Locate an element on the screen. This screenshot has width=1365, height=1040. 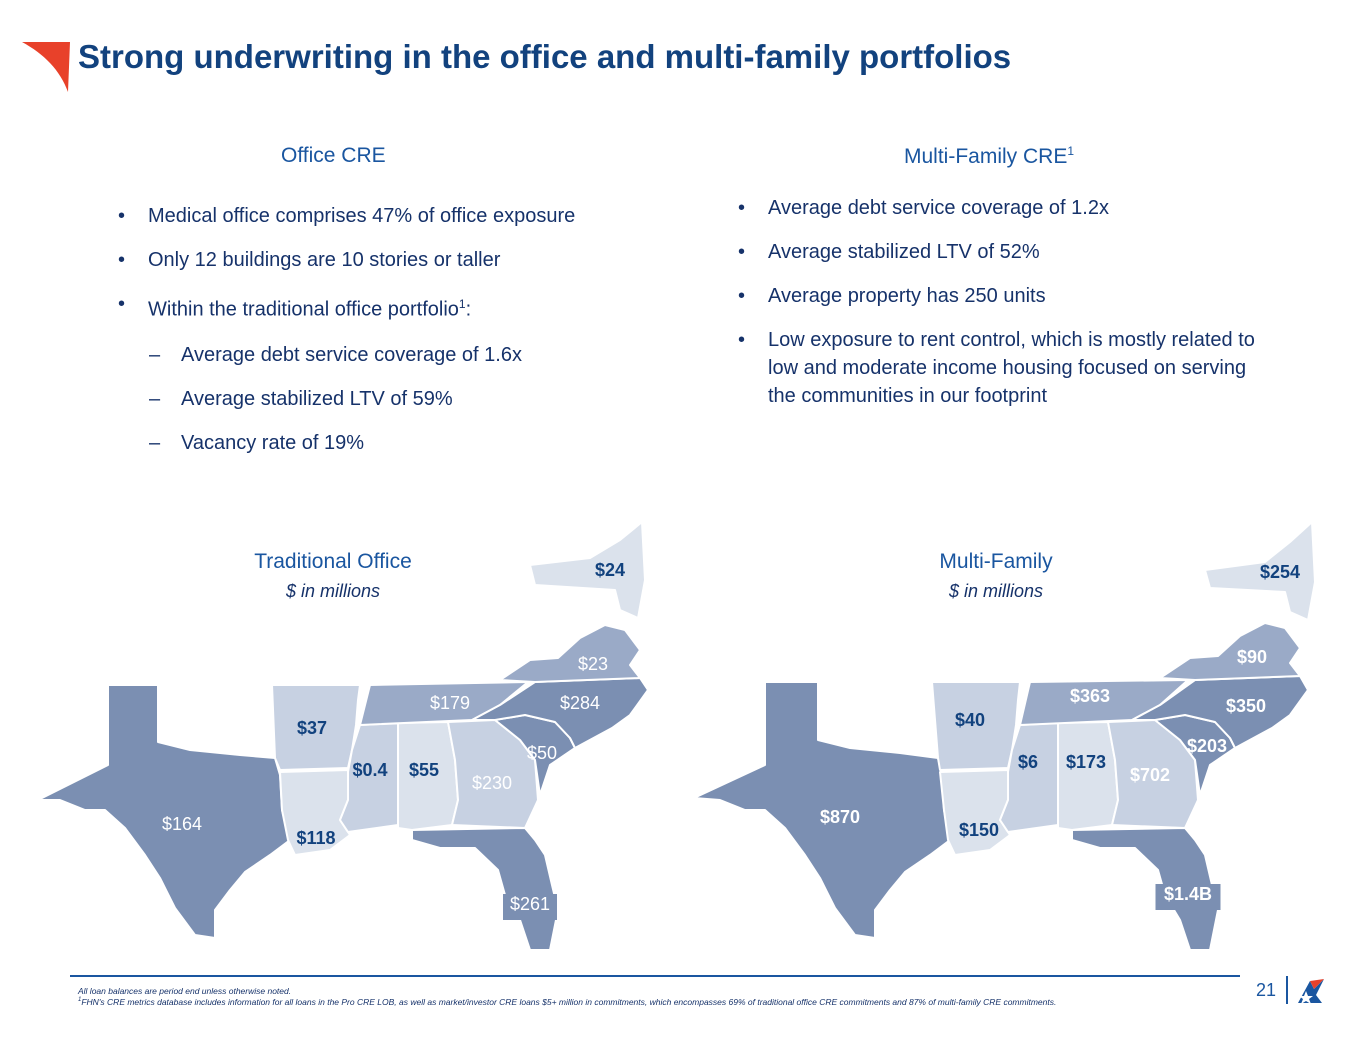
office-value-ms: $0.4 is located at coordinates (369, 770).